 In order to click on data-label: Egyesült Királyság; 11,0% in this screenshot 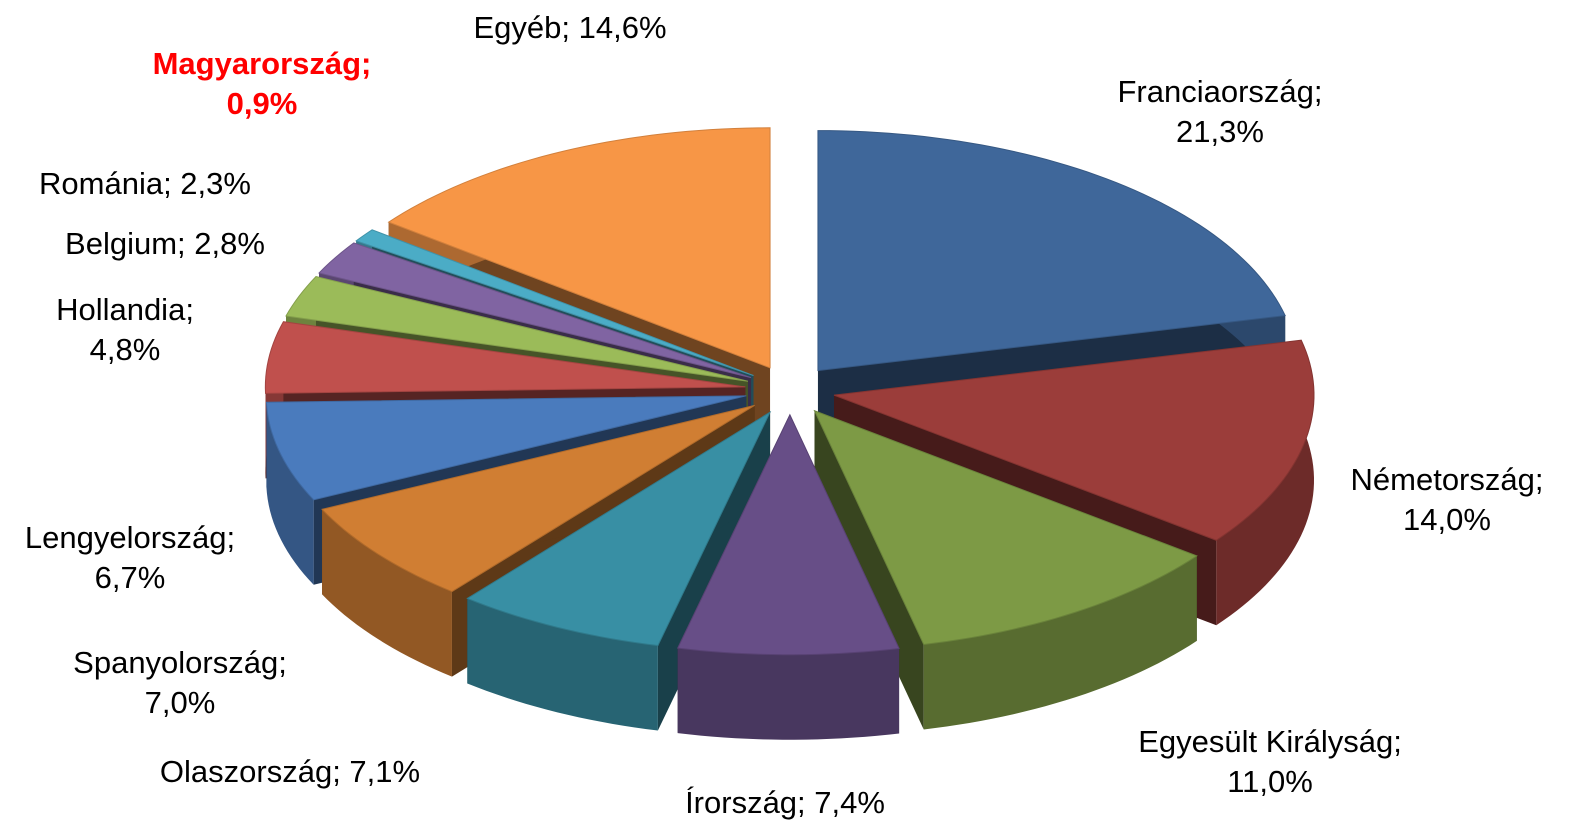, I will do `click(1270, 761)`.